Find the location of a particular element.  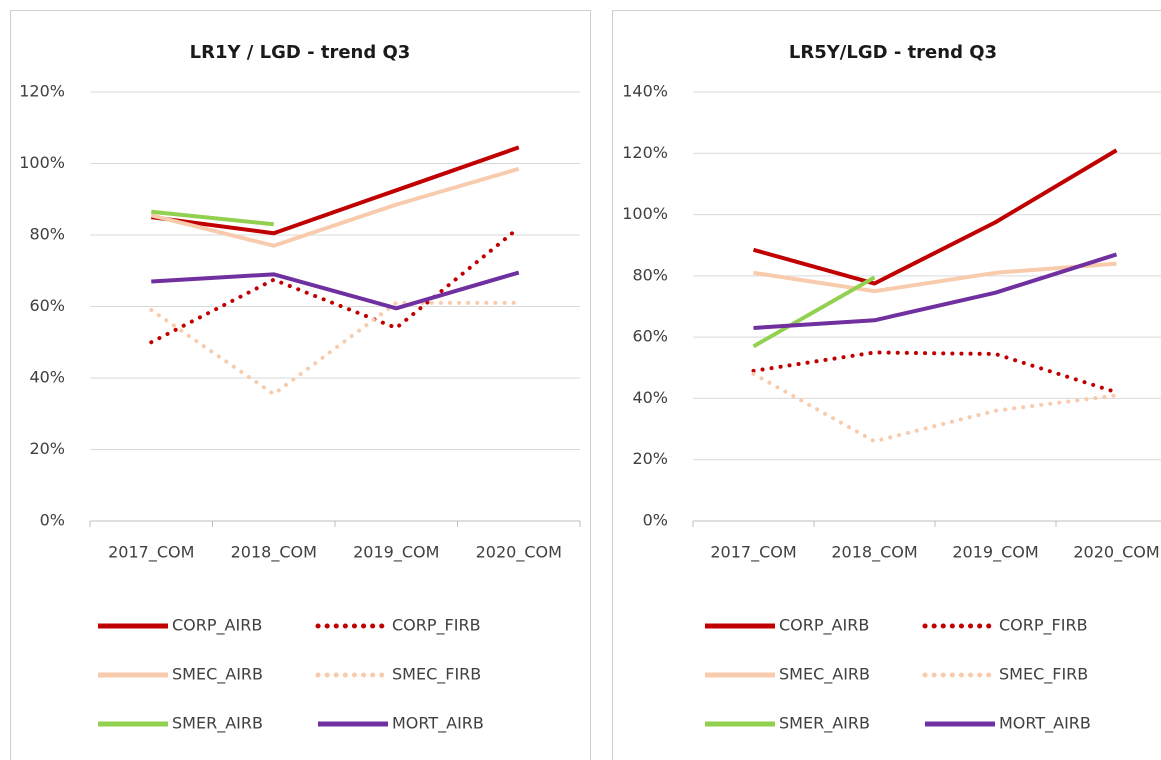

chart-title: LR5Y/LGD - trend Q3 is located at coordinates (893, 52).